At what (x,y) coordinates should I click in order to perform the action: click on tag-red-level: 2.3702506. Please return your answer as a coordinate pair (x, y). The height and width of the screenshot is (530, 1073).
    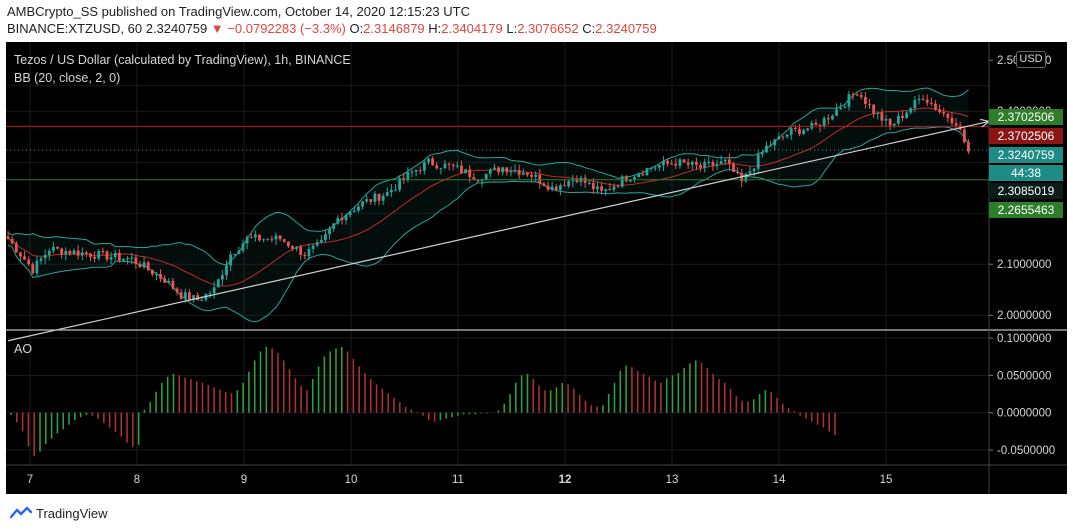
    Looking at the image, I should click on (1026, 136).